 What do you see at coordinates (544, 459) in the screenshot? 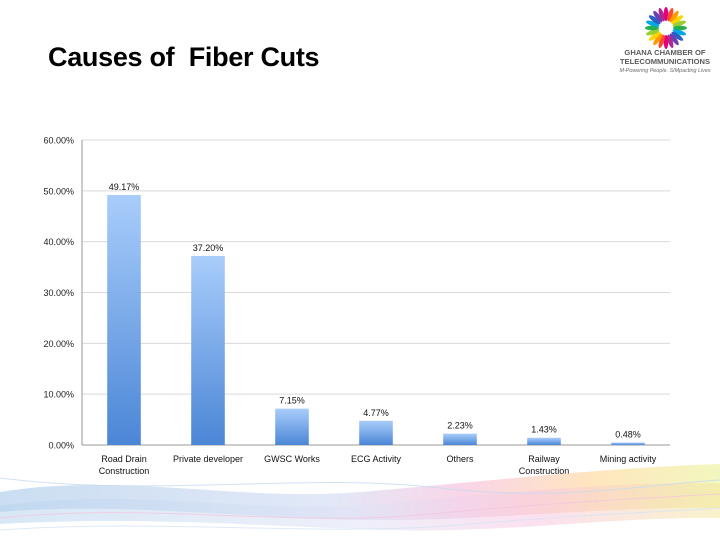
I see `x-tick-label: Railway` at bounding box center [544, 459].